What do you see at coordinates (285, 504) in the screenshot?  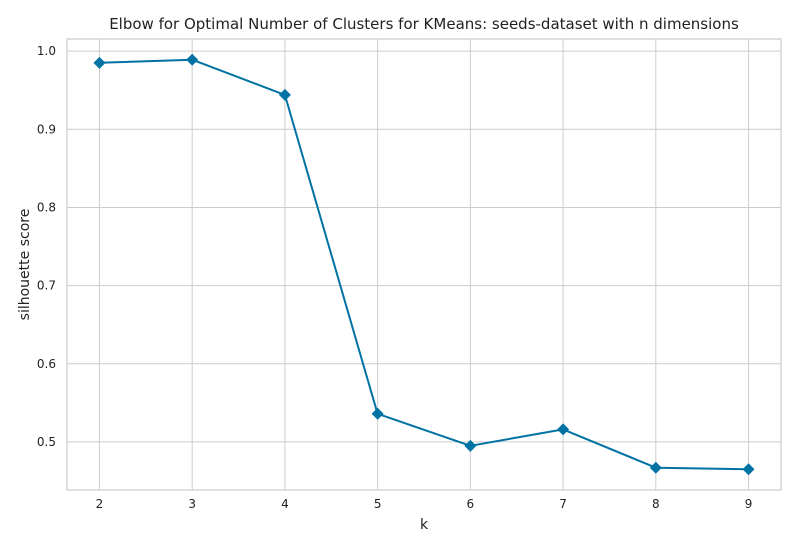 I see `x-tick-label: 4` at bounding box center [285, 504].